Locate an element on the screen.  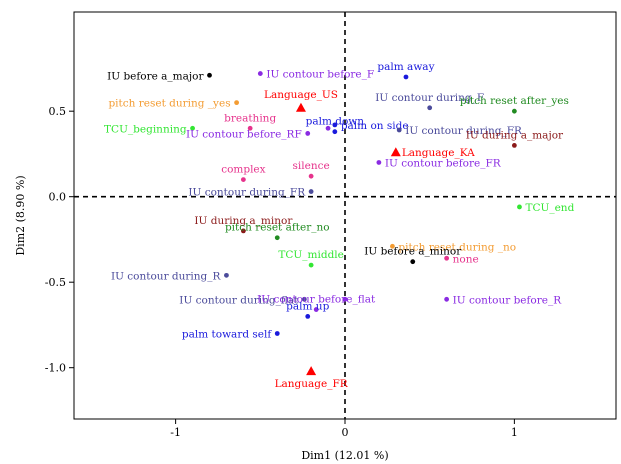
data-point-label: TCU_beginning is located at coordinates (145, 129).